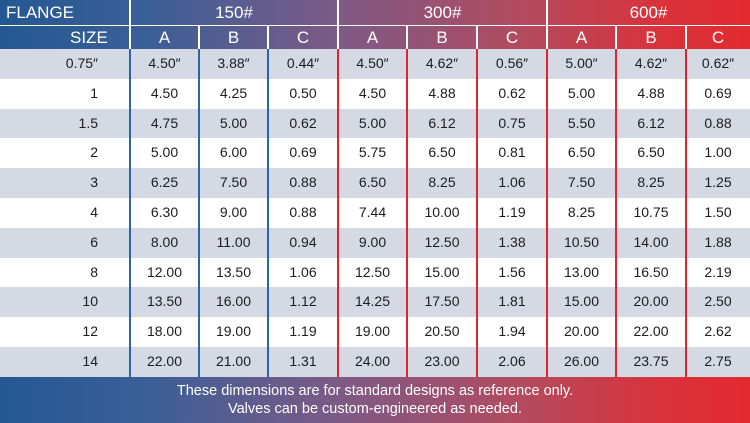 Image resolution: width=750 pixels, height=423 pixels. Describe the element at coordinates (164, 271) in the screenshot. I see `value-cell: 12.00` at that location.